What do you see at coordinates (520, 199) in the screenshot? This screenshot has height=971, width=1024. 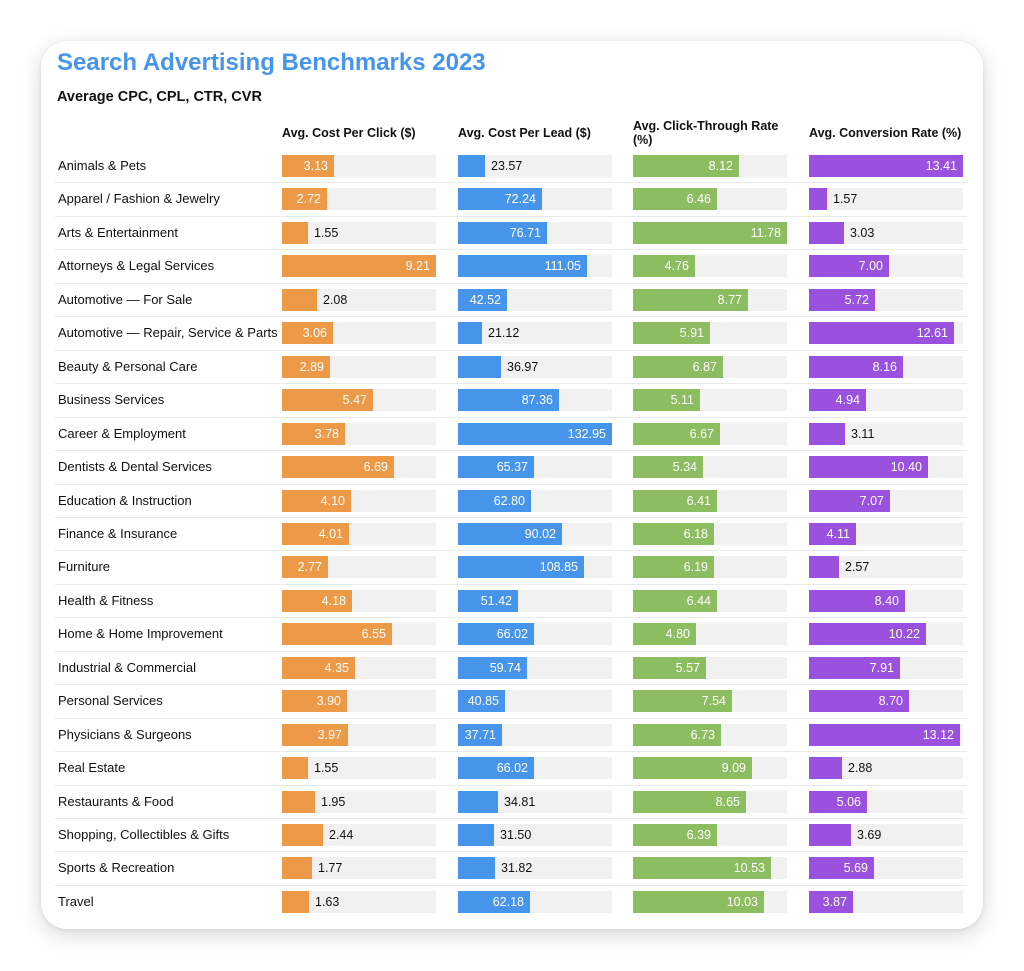 I see `cpl-value-label: 72.24` at bounding box center [520, 199].